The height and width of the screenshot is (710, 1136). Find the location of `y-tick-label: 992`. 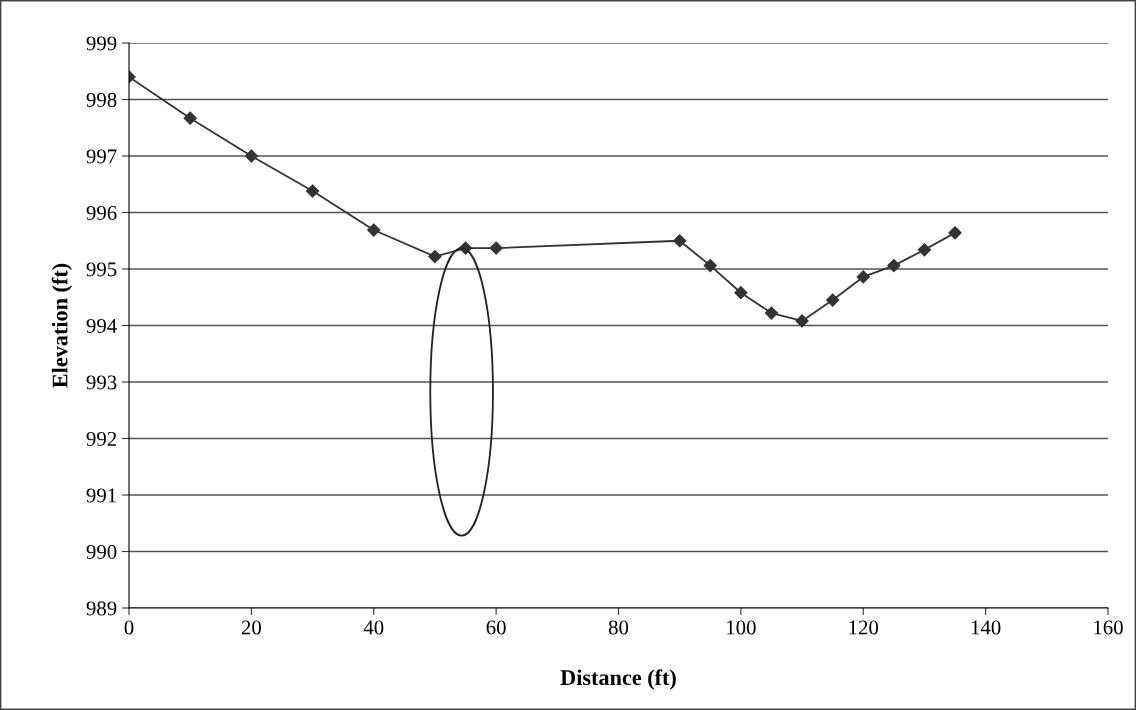

y-tick-label: 992 is located at coordinates (101, 438).